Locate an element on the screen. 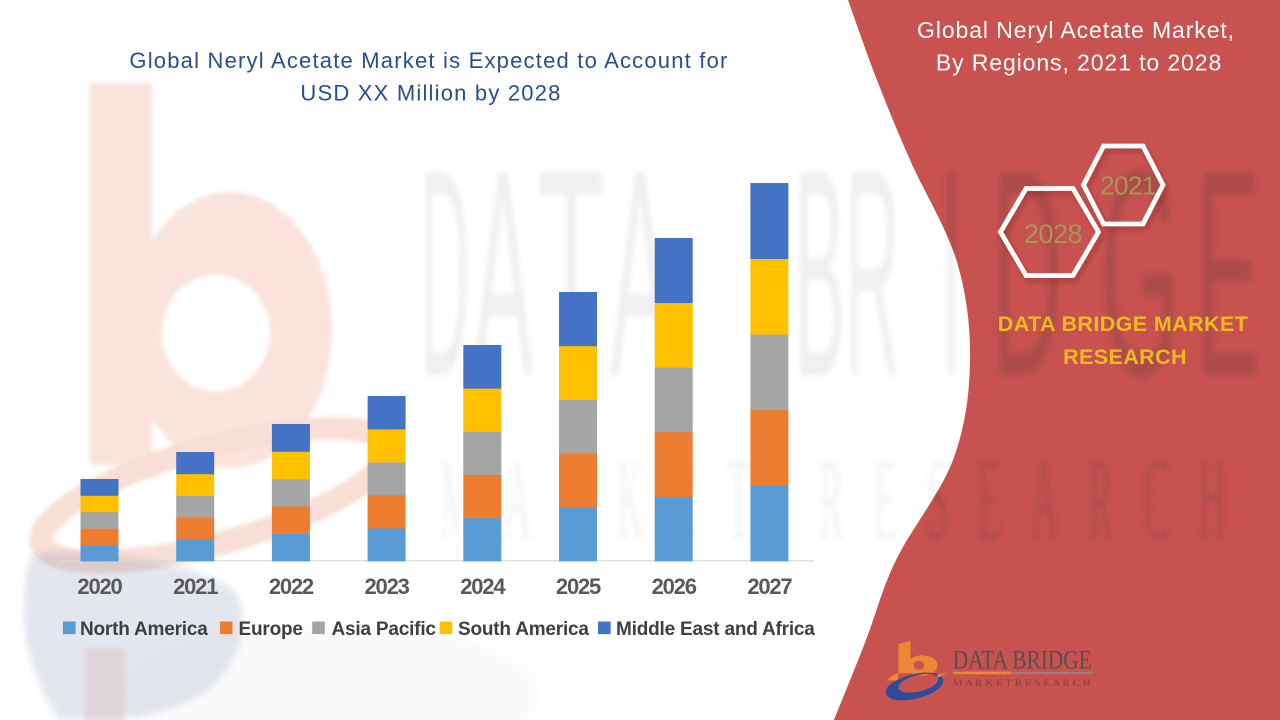  svg-text: 2027 is located at coordinates (769, 586).